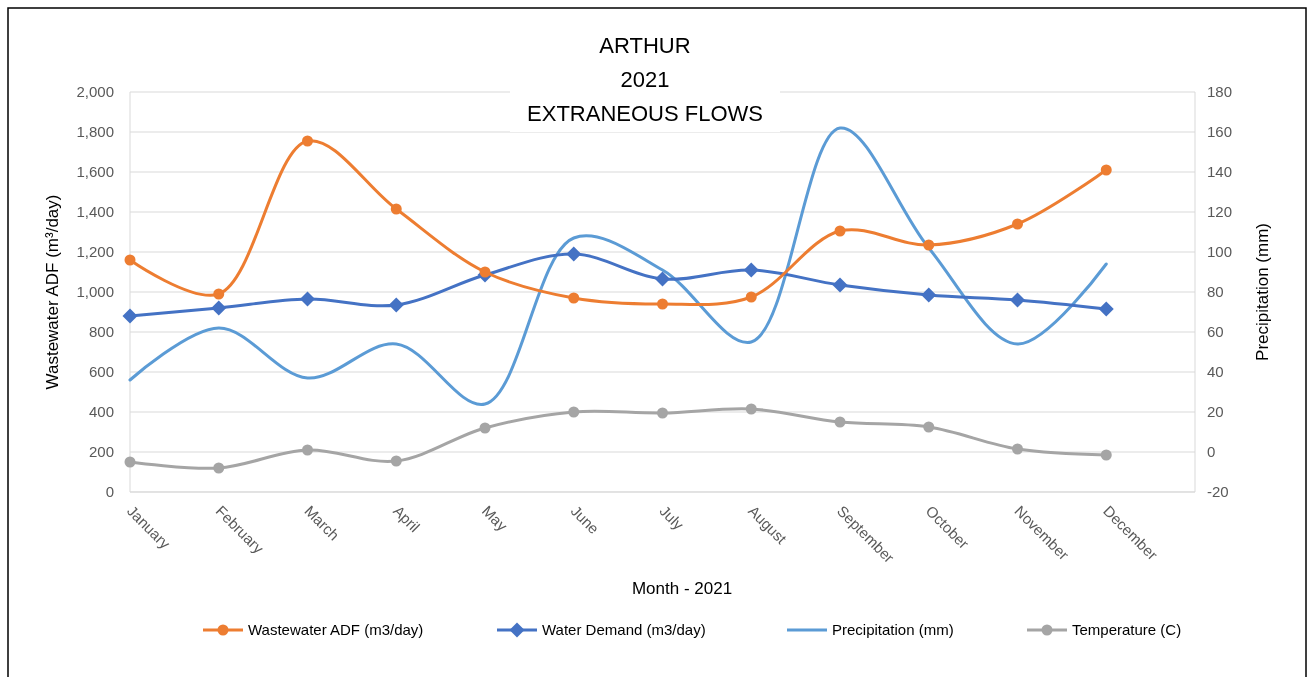 The image size is (1310, 677). Describe the element at coordinates (1211, 452) in the screenshot. I see `y2-tick-label: 0` at that location.